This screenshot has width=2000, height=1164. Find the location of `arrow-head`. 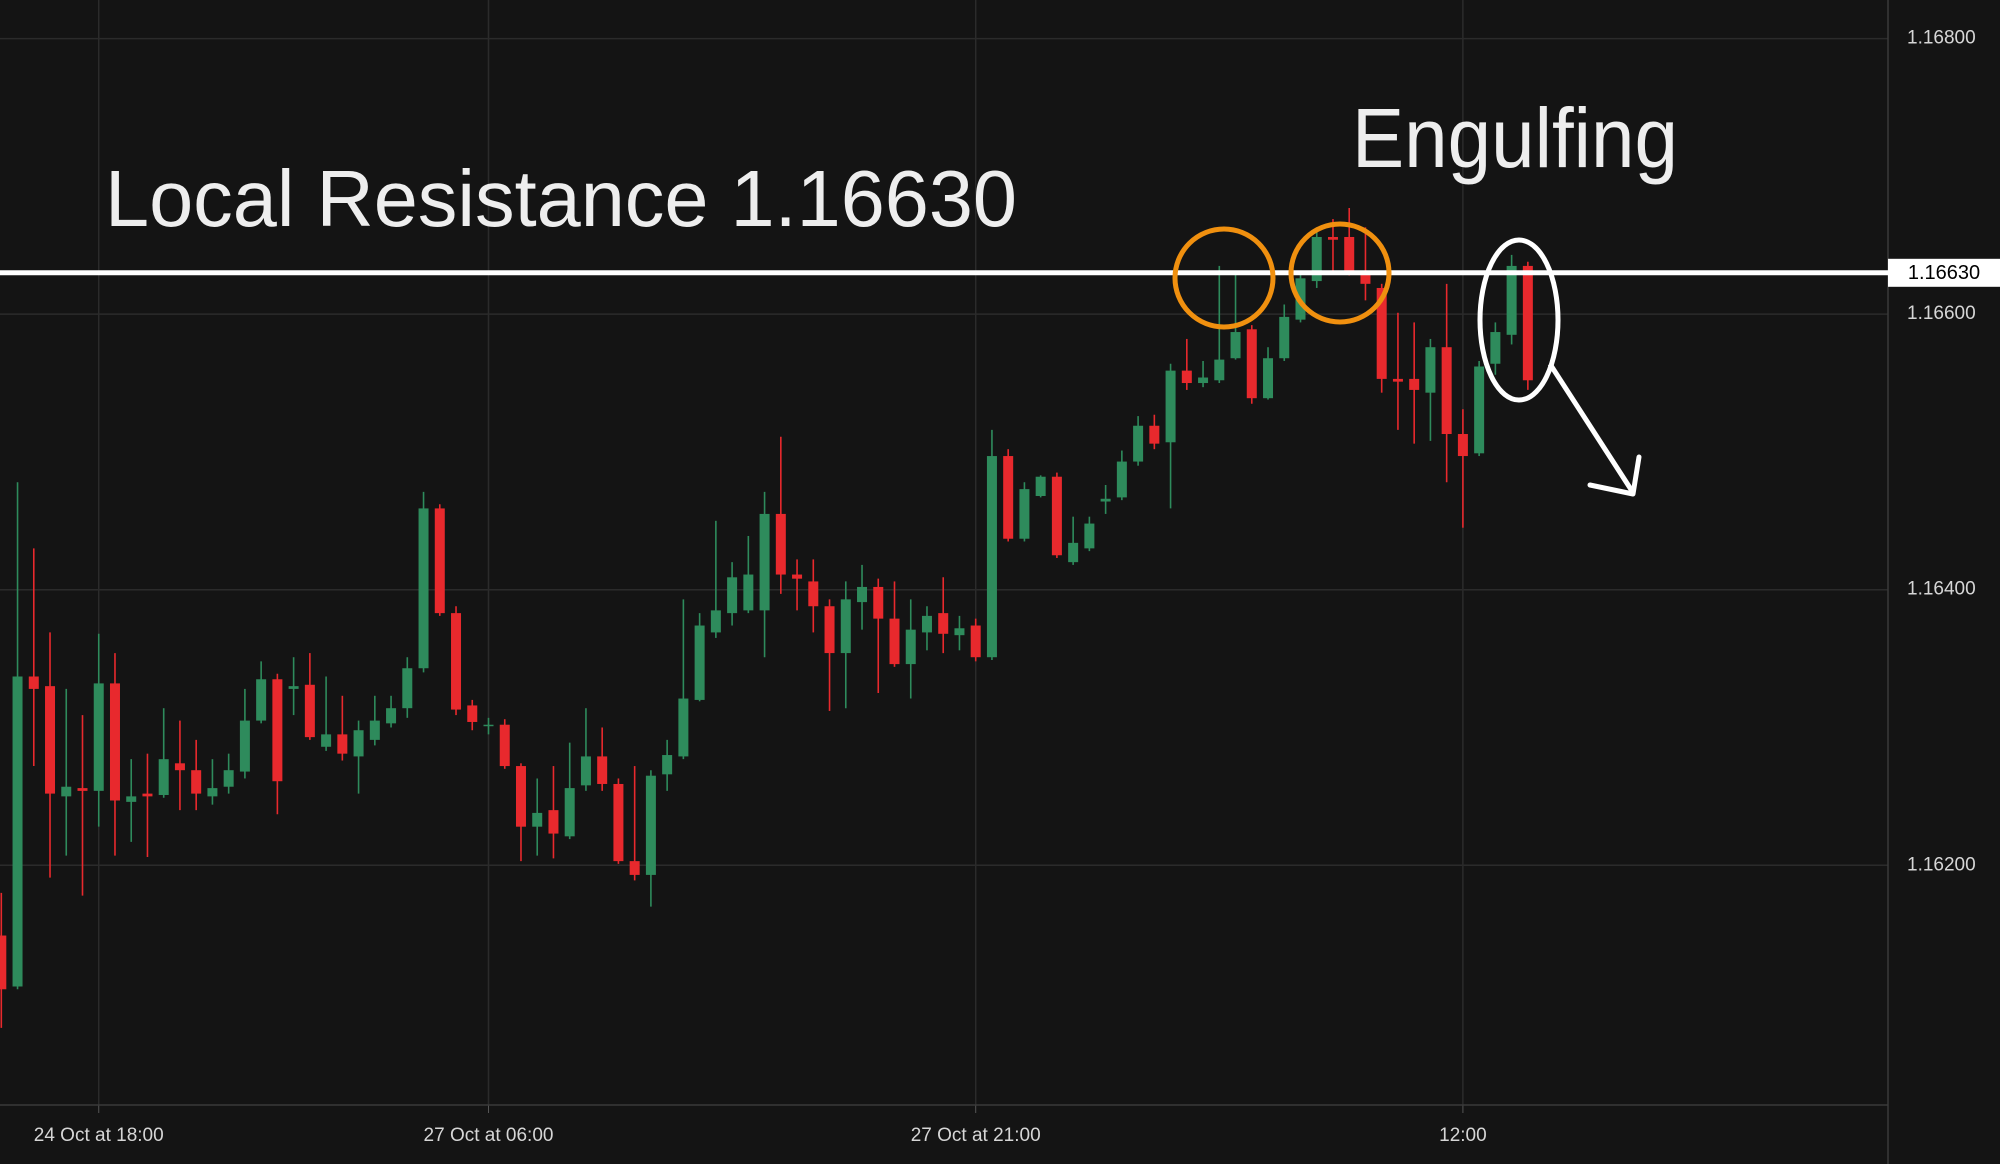

arrow-head is located at coordinates (1614, 475).